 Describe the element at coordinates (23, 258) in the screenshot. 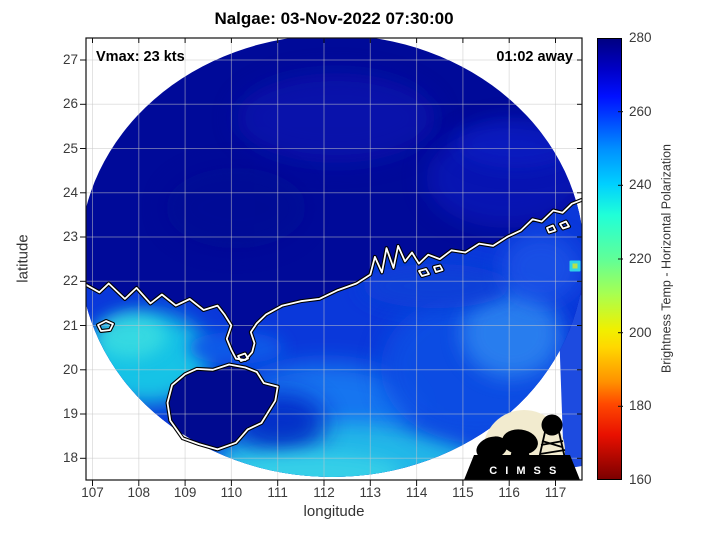

I see `y-axis-label: latitude` at that location.